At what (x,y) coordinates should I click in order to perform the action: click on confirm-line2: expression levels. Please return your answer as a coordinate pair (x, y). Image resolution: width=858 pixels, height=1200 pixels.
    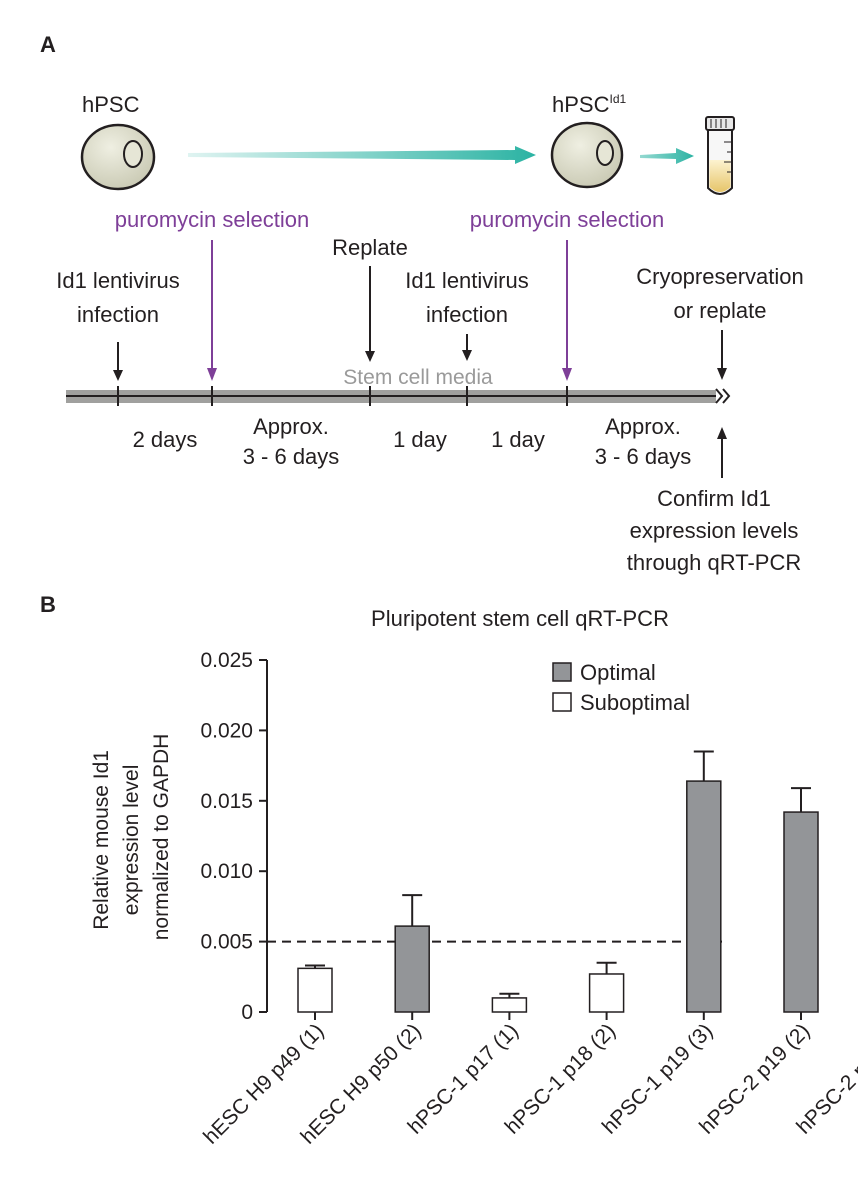
    Looking at the image, I should click on (714, 530).